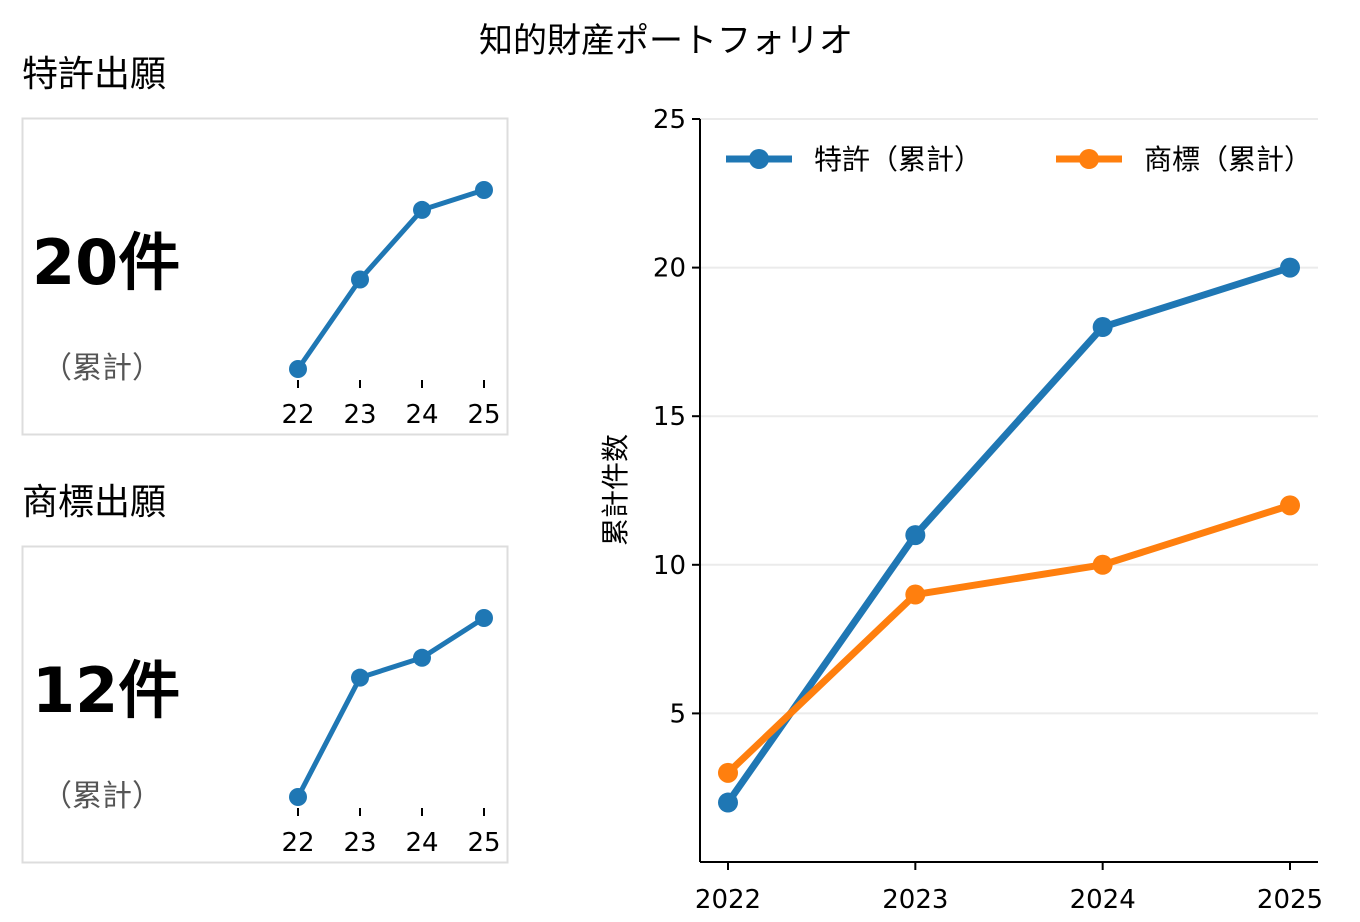 The height and width of the screenshot is (922, 1360). Describe the element at coordinates (669, 120) in the screenshot. I see `y-tick-label: 25` at that location.